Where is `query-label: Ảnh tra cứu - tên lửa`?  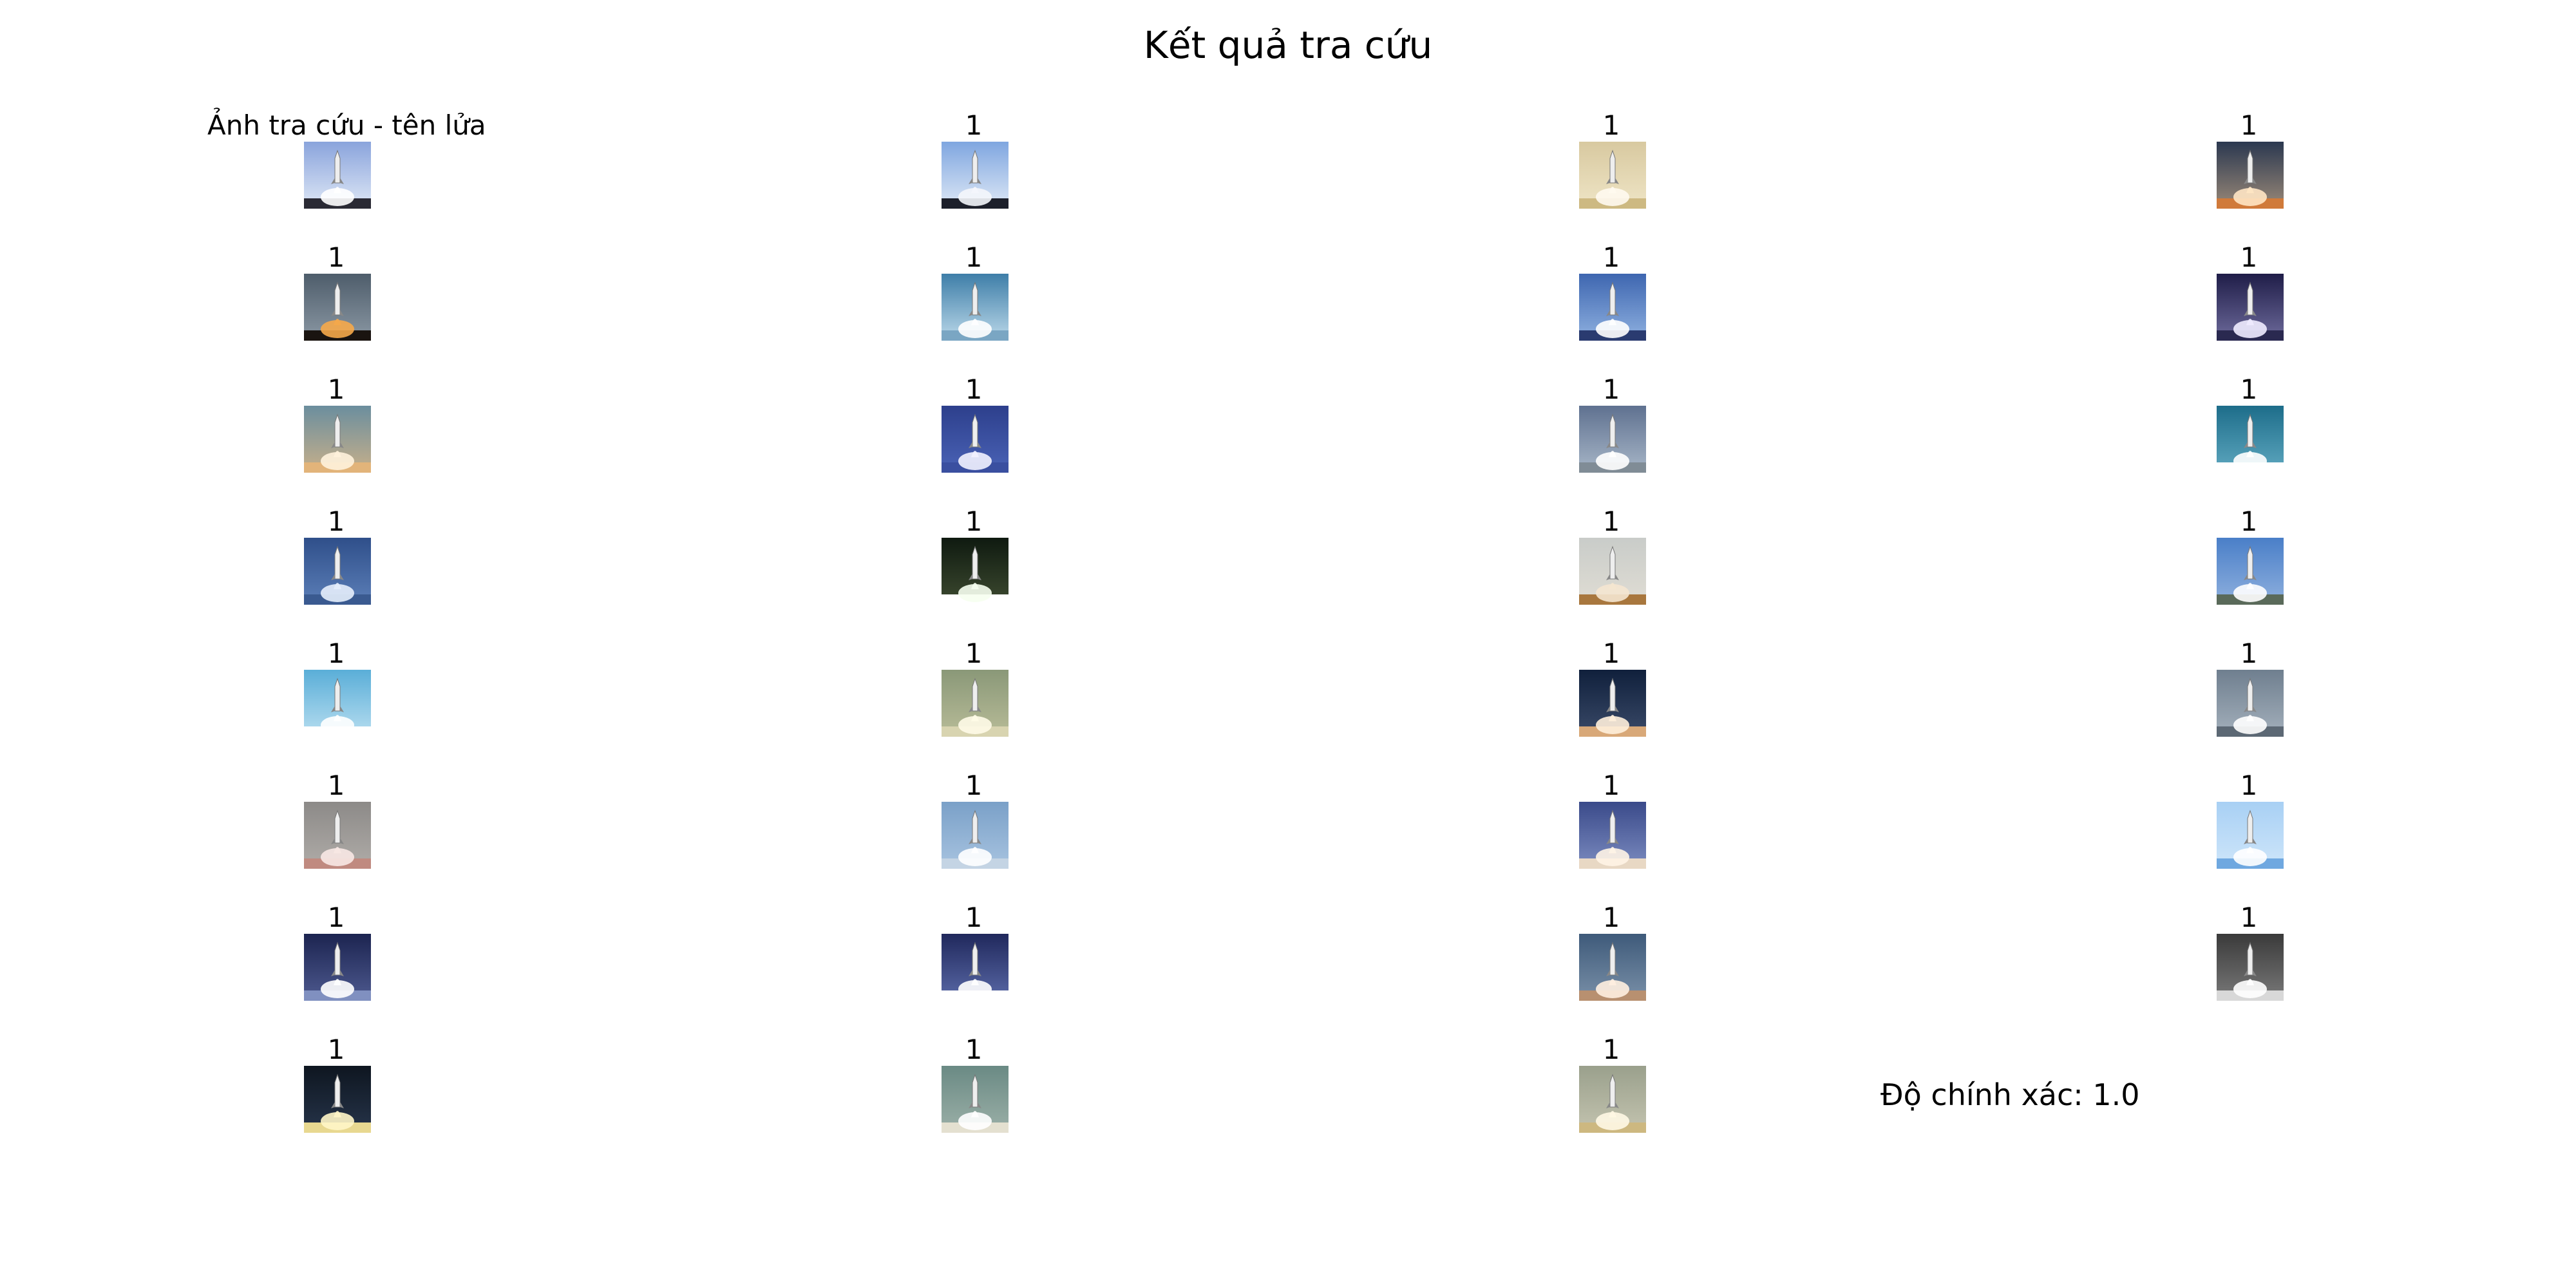 query-label: Ảnh tra cứu - tên lửa is located at coordinates (347, 125).